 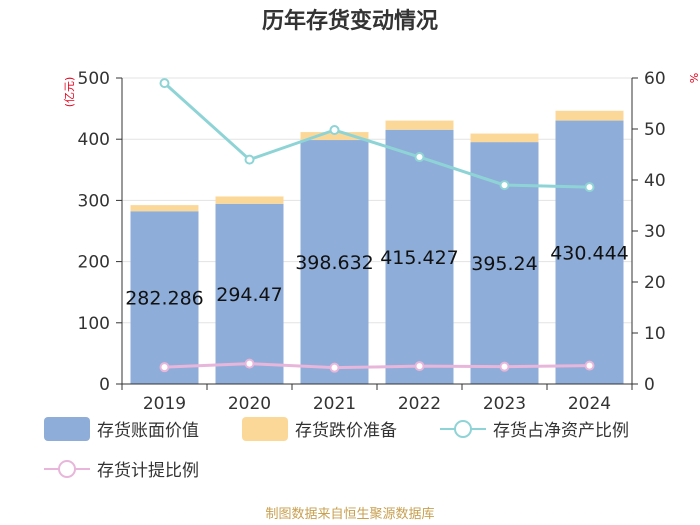 What do you see at coordinates (655, 232) in the screenshot?
I see `right-tick-label: 30` at bounding box center [655, 232].